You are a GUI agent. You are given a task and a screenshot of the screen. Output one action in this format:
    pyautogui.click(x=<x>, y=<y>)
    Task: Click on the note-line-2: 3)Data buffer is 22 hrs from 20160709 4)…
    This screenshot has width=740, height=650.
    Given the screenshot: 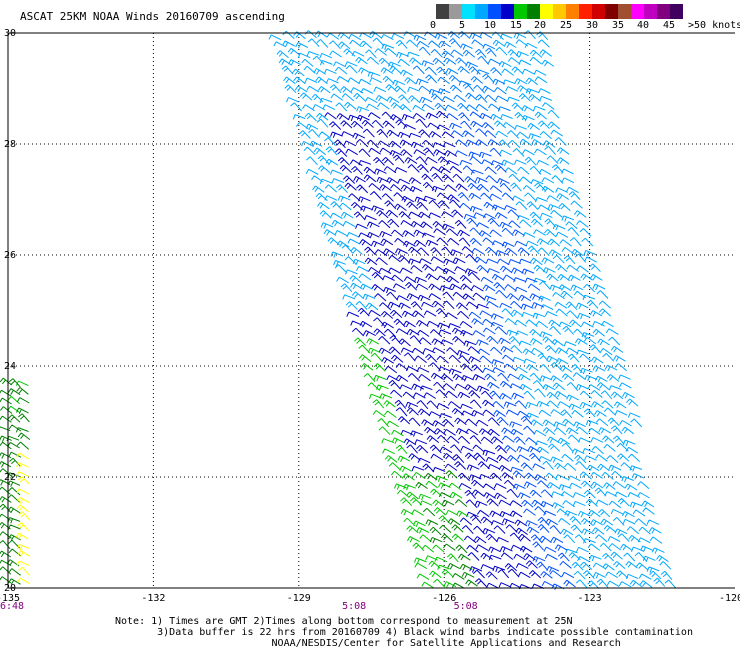 What is the action you would take?
    pyautogui.click(x=404, y=632)
    